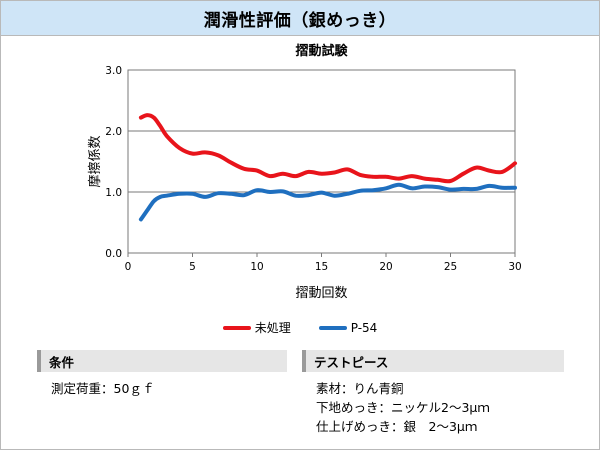  I want to click on conditions-panel: 条件 測定荷重：50ｇｆ, so click(162, 374).